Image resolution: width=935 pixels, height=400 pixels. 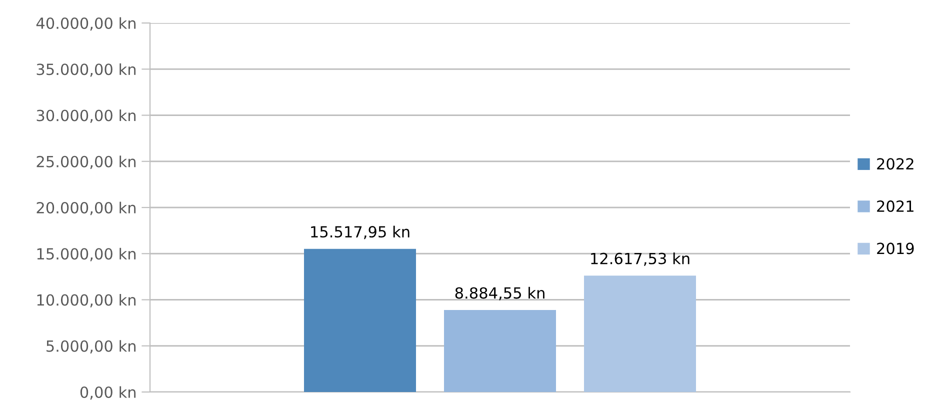 I want to click on y-tick-label: 15.000,00 kn, so click(x=86, y=255).